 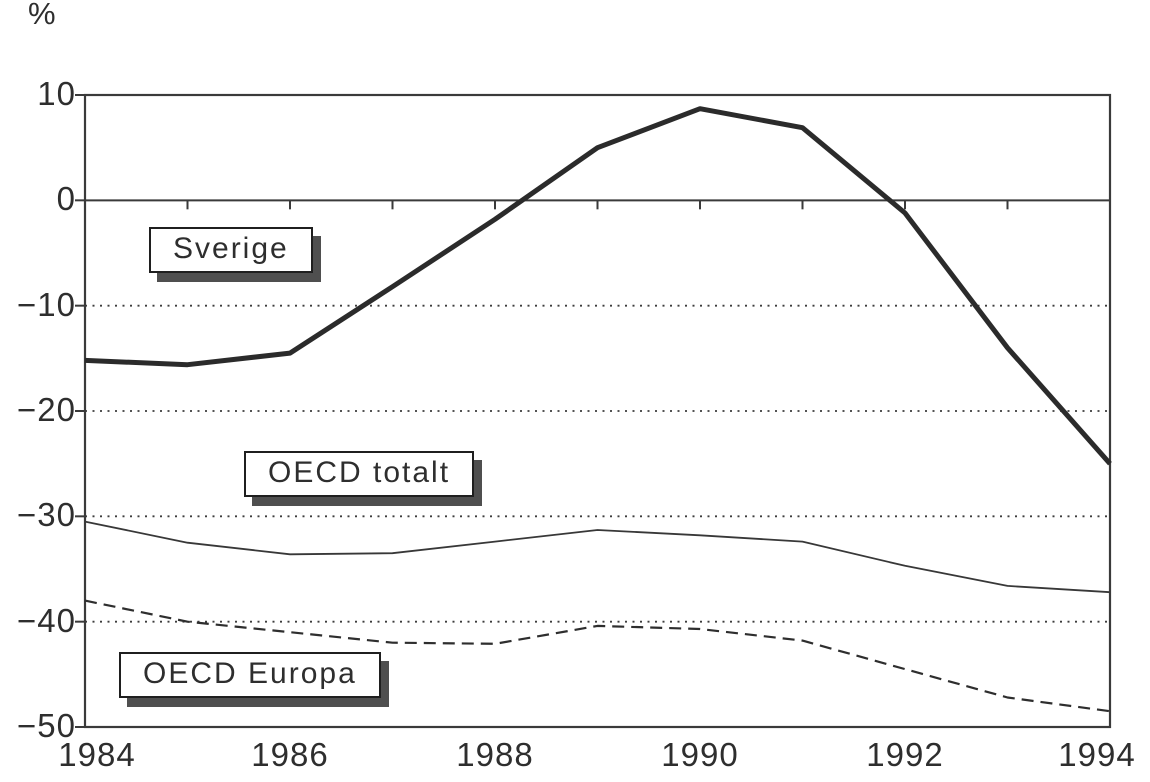 What do you see at coordinates (42, 15) in the screenshot?
I see `y-axis-unit-label: %` at bounding box center [42, 15].